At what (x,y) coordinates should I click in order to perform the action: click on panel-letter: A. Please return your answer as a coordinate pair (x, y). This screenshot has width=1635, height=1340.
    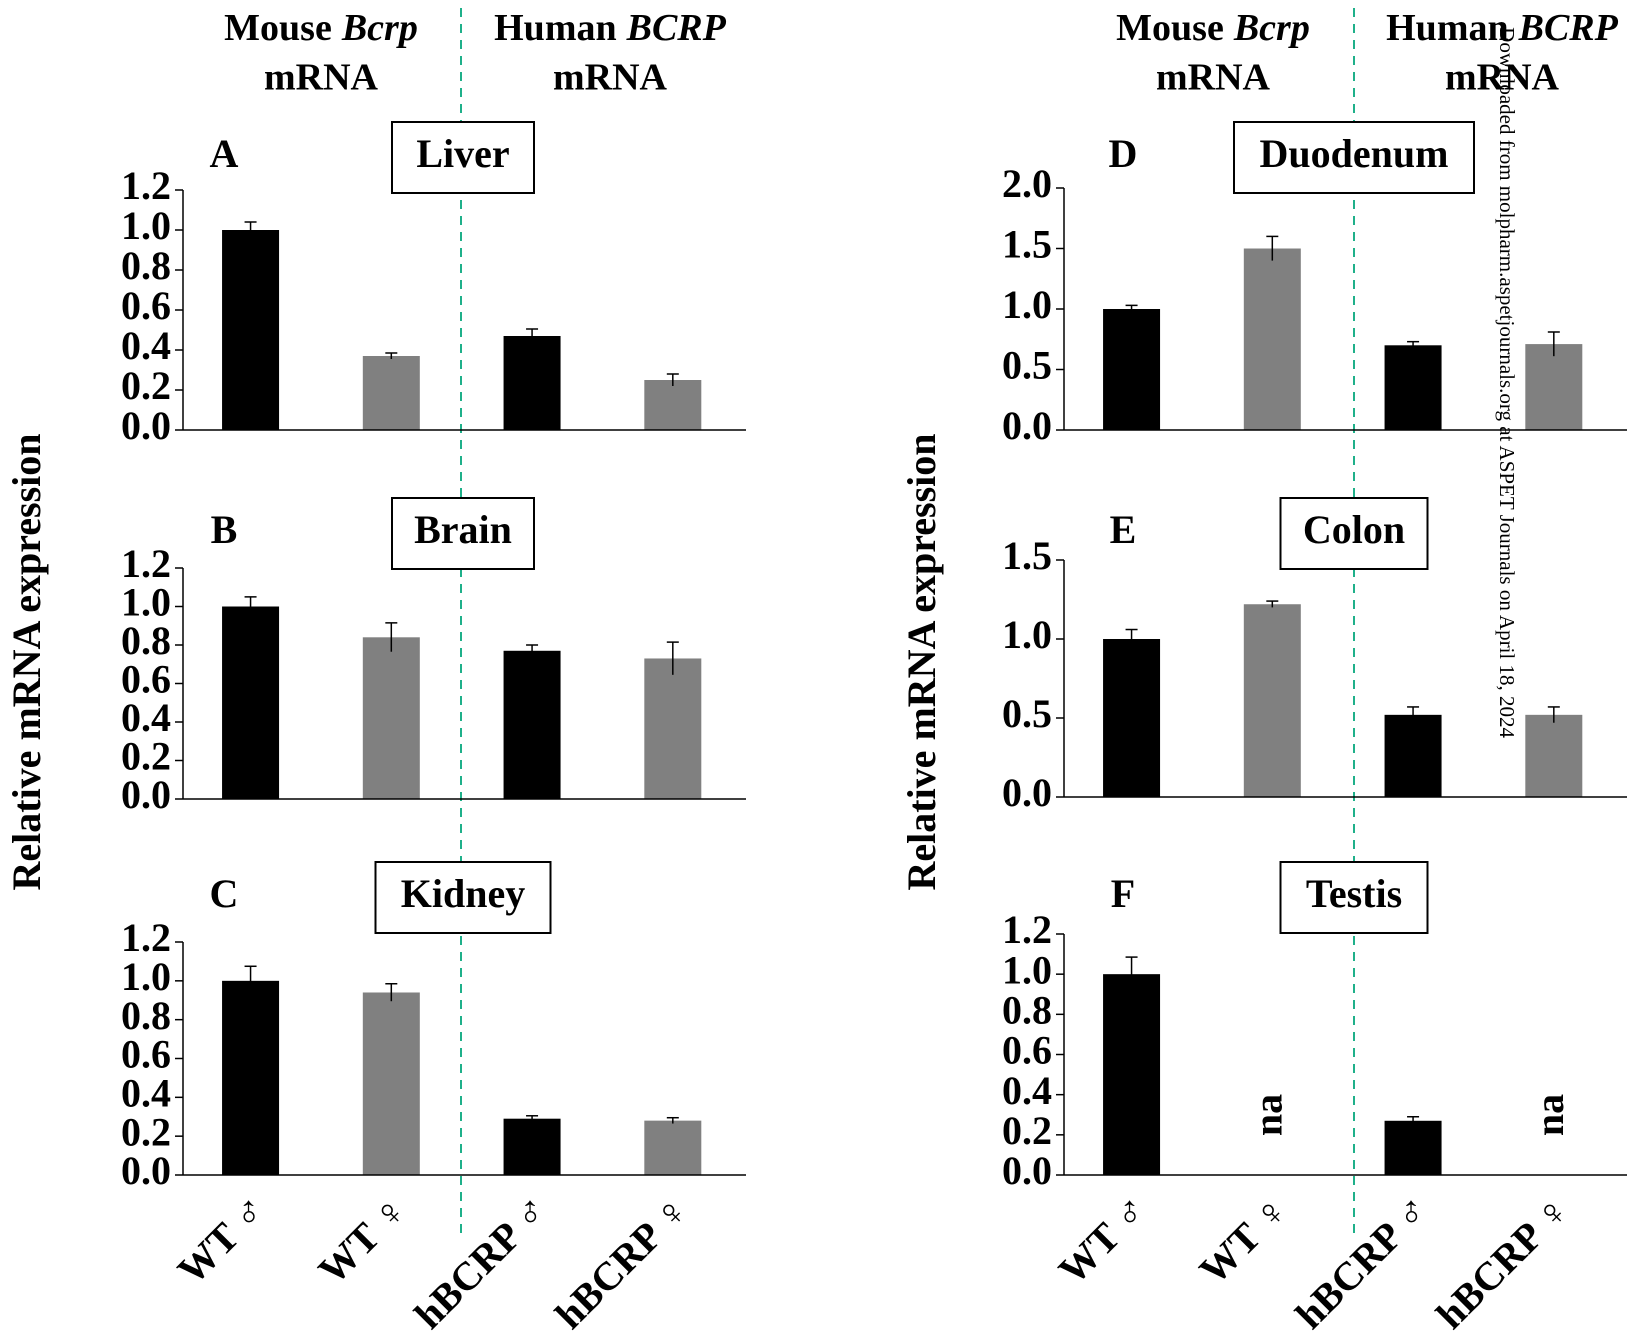
    Looking at the image, I should click on (224, 153).